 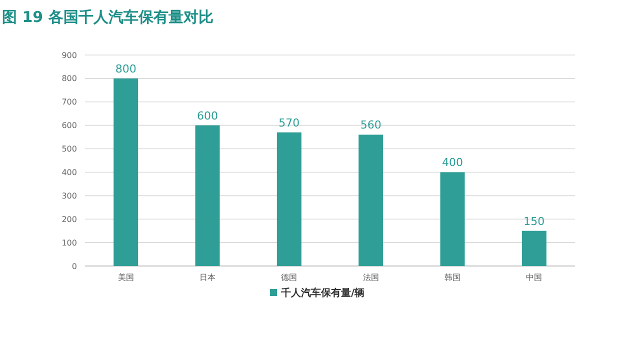 I want to click on x-tick-label: 美国, so click(x=126, y=277).